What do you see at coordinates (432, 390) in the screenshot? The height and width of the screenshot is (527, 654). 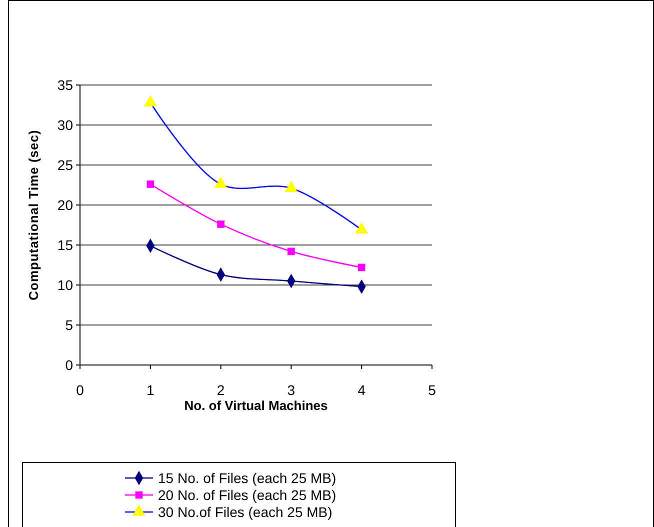 I see `x-tick-label: 5` at bounding box center [432, 390].